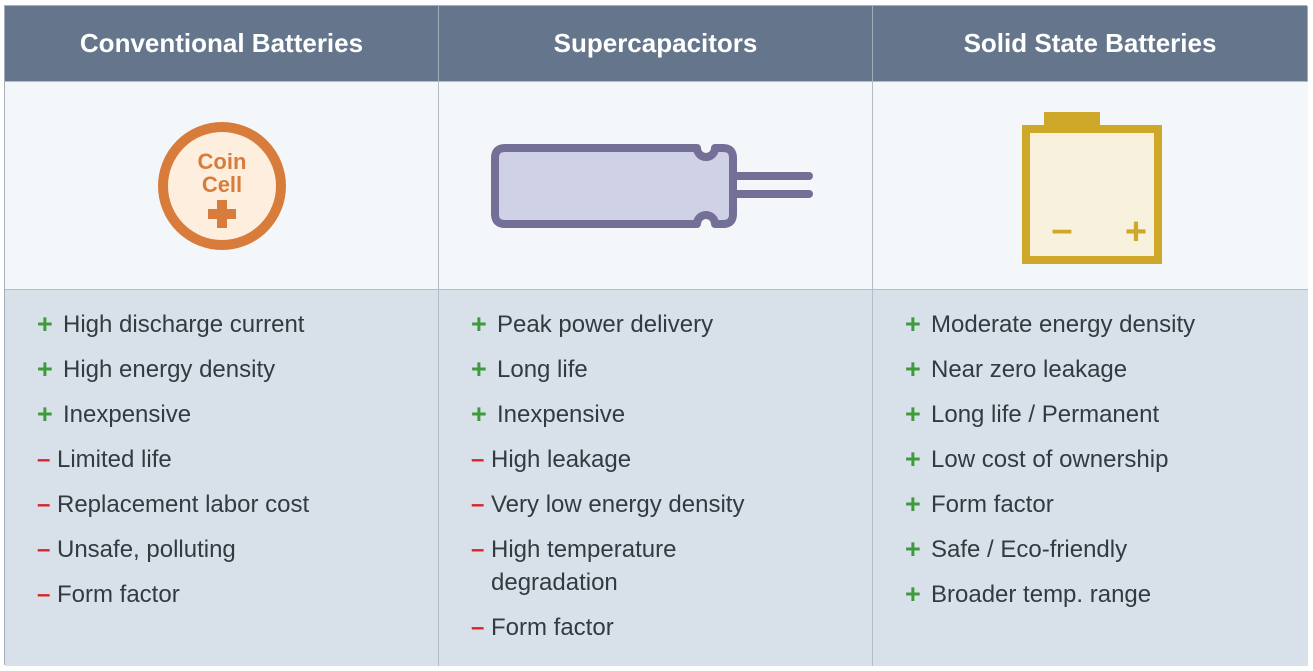  I want to click on supercapacitor-icon, so click(651, 185).